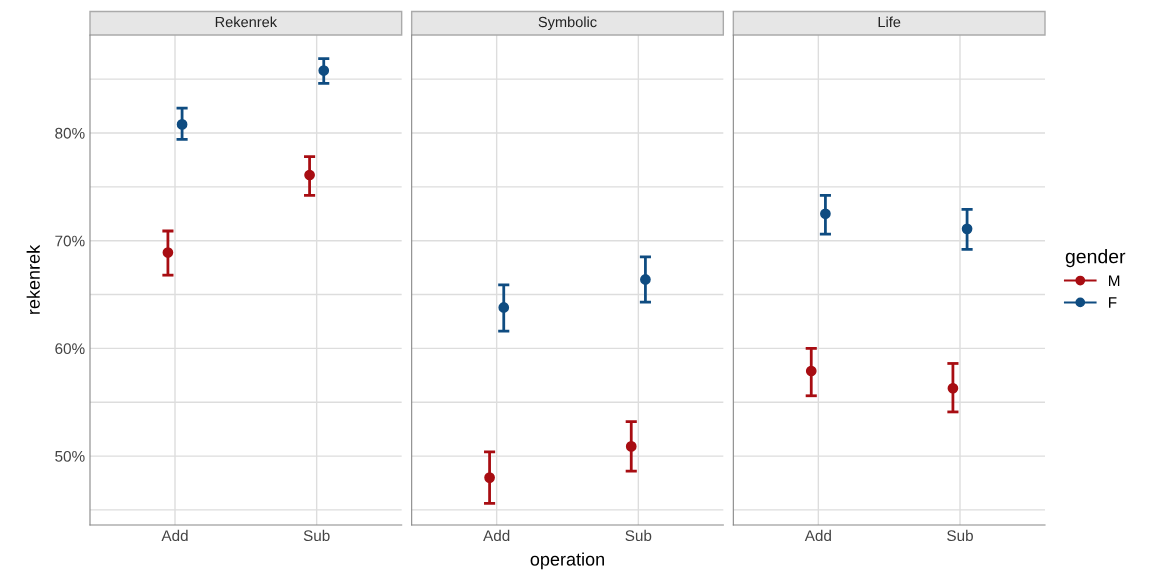 The width and height of the screenshot is (1159, 571). What do you see at coordinates (889, 22) in the screenshot?
I see `chart-title: Life` at bounding box center [889, 22].